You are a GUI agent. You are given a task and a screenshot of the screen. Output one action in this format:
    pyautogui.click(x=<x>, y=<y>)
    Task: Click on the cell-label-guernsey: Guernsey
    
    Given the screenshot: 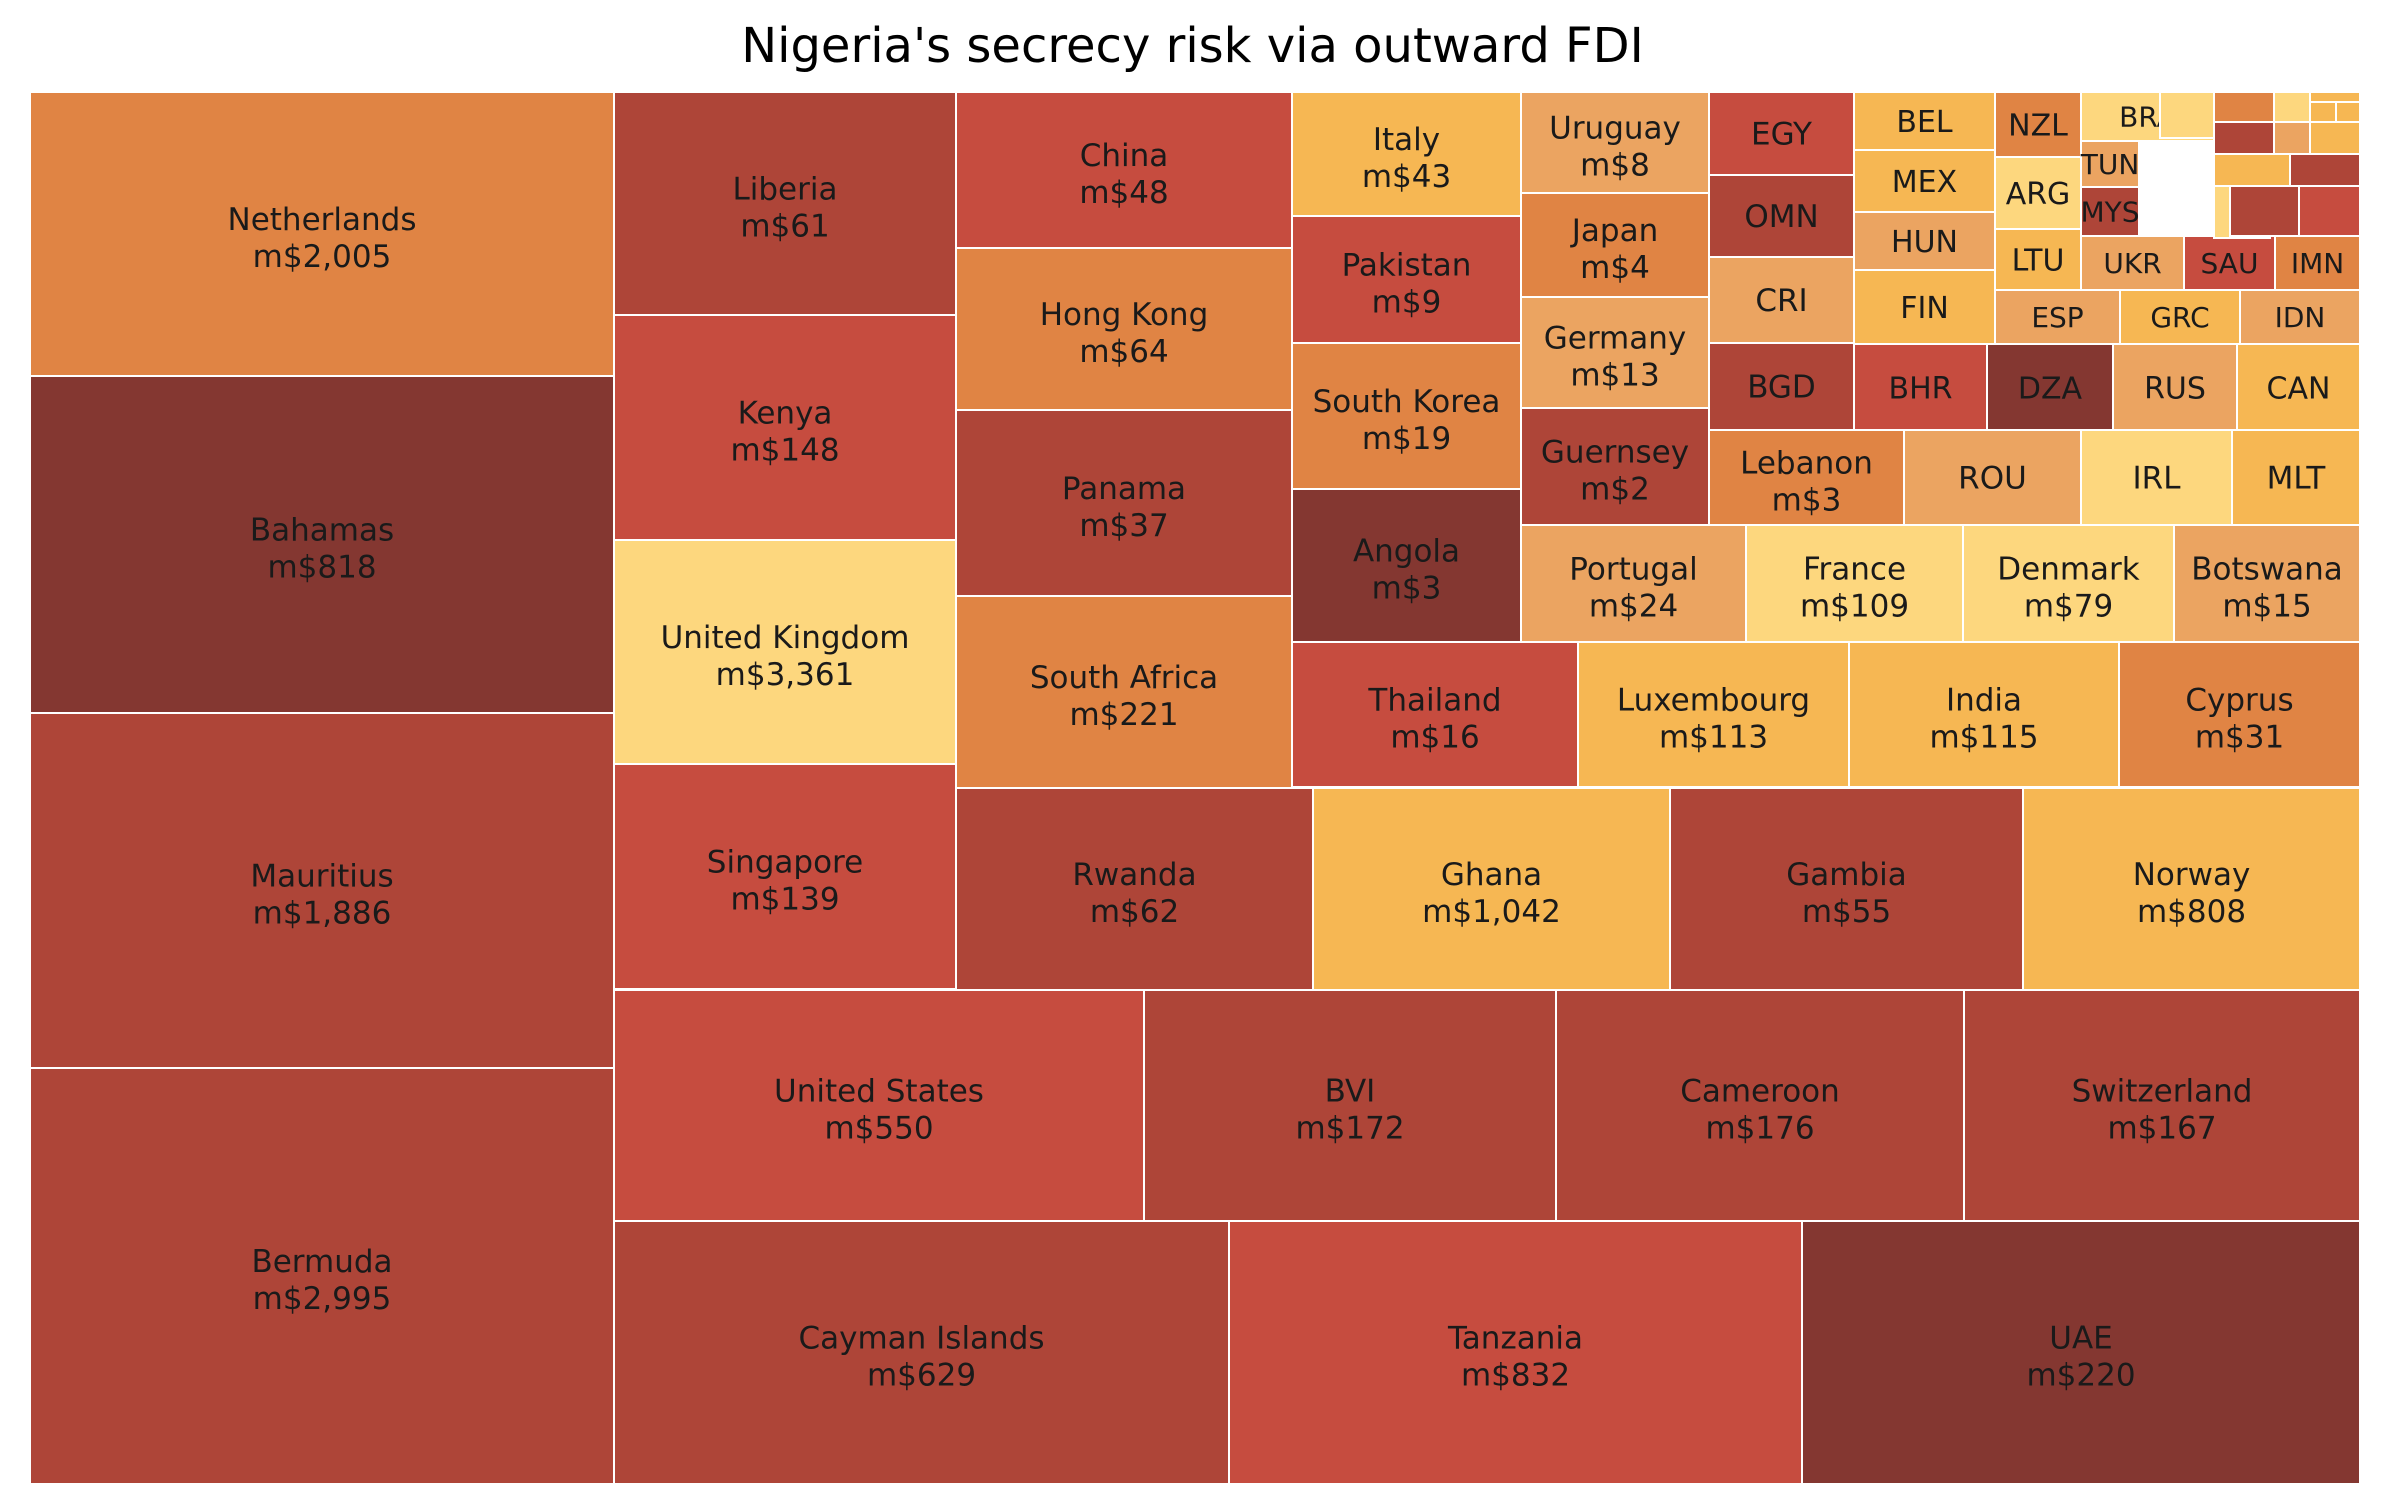 What is the action you would take?
    pyautogui.click(x=1615, y=453)
    